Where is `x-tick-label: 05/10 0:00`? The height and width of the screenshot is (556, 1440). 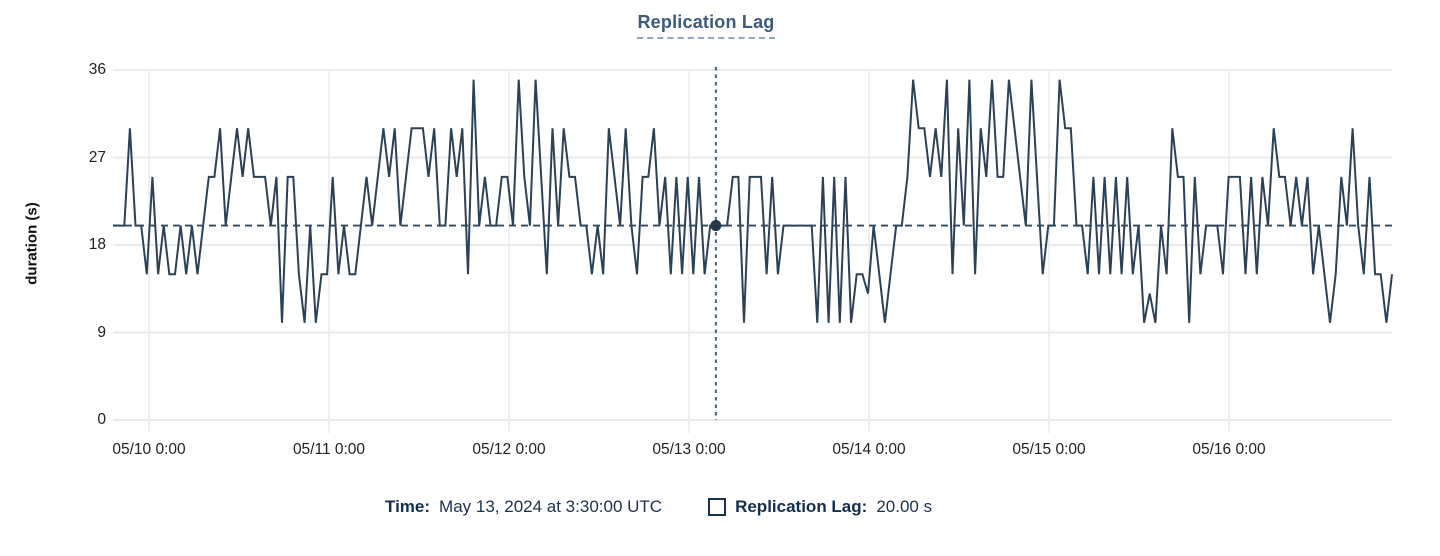 x-tick-label: 05/10 0:00 is located at coordinates (149, 449).